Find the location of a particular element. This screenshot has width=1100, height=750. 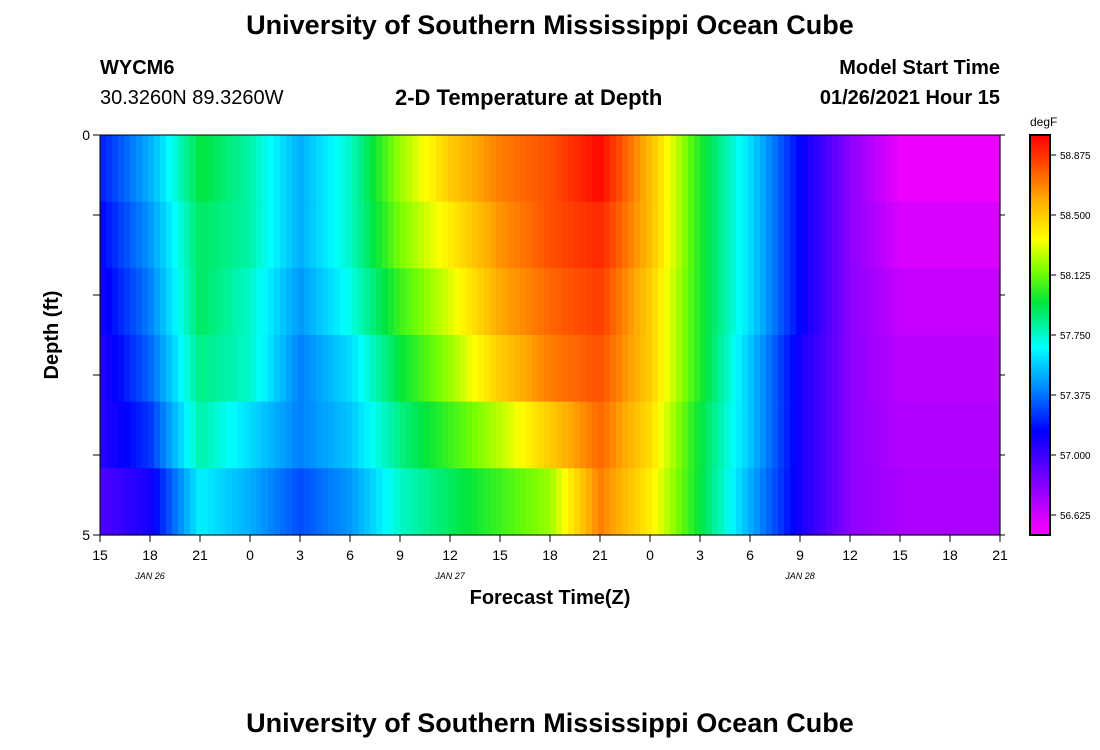

y-tick-label: 0 is located at coordinates (86, 135).